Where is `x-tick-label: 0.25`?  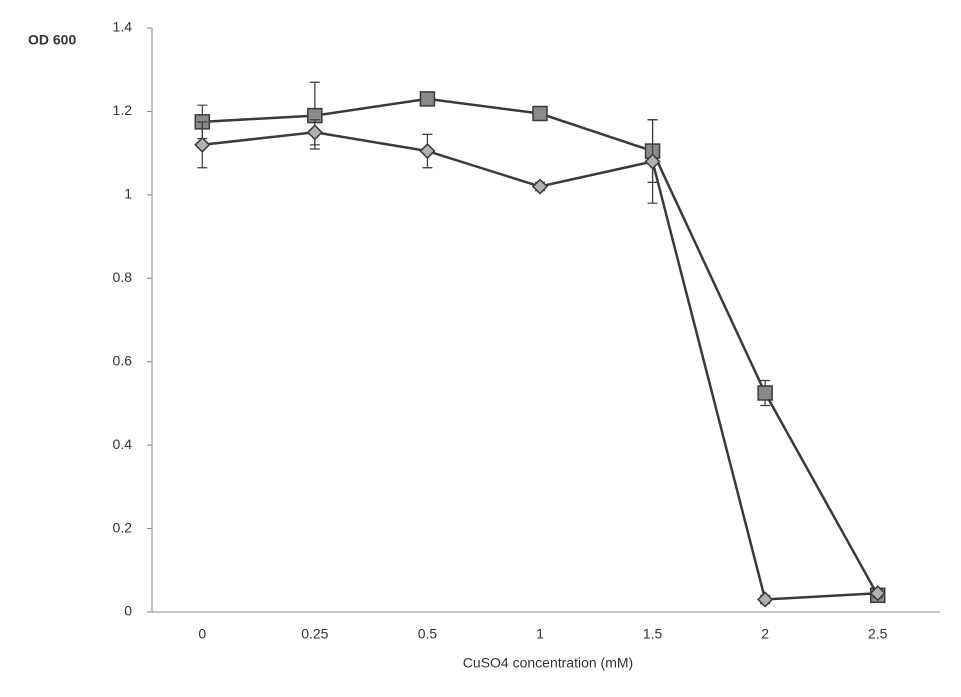
x-tick-label: 0.25 is located at coordinates (314, 634).